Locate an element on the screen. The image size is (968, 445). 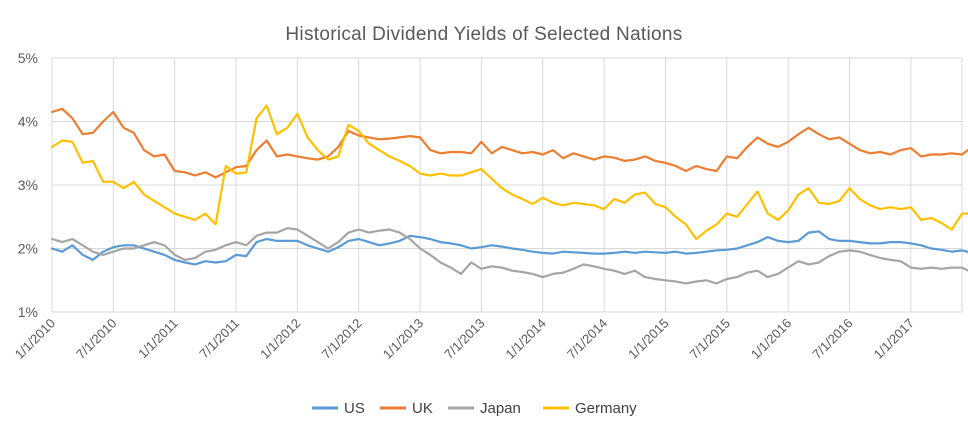
y-tick-label: 2% is located at coordinates (28, 249).